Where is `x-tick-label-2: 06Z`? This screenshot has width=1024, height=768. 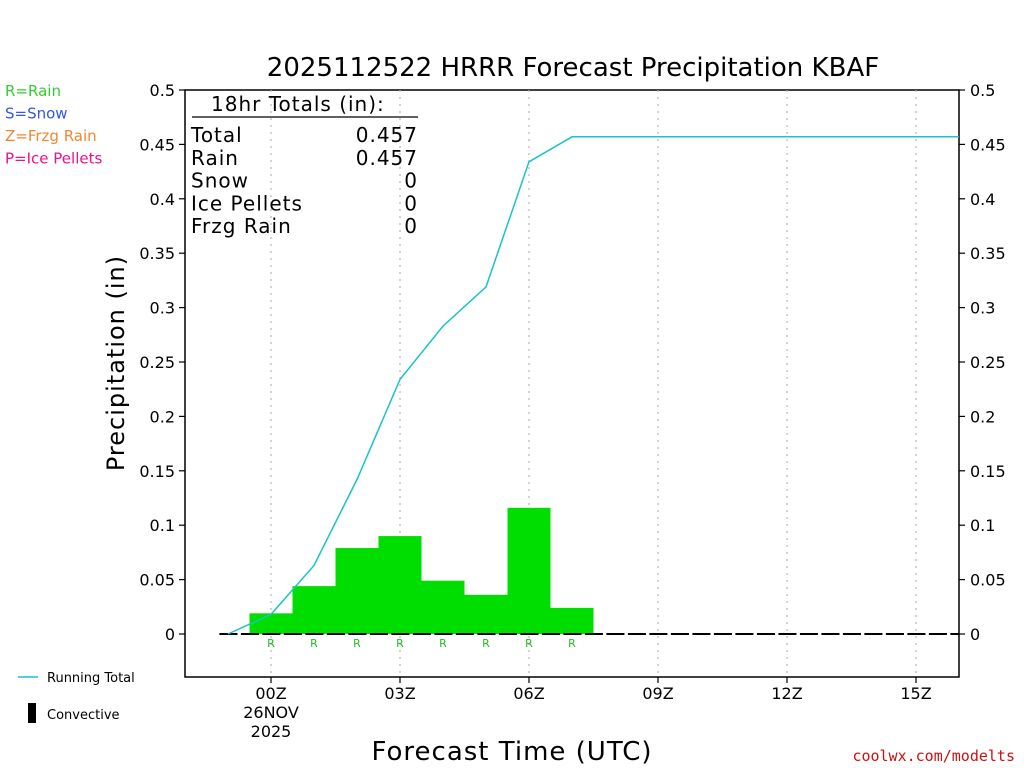
x-tick-label-2: 06Z is located at coordinates (528, 693).